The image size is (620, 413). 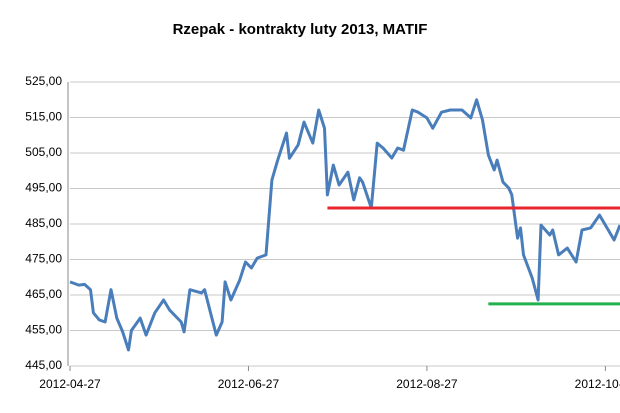 What do you see at coordinates (70, 384) in the screenshot?
I see `x-tick-label: 2012-04-27` at bounding box center [70, 384].